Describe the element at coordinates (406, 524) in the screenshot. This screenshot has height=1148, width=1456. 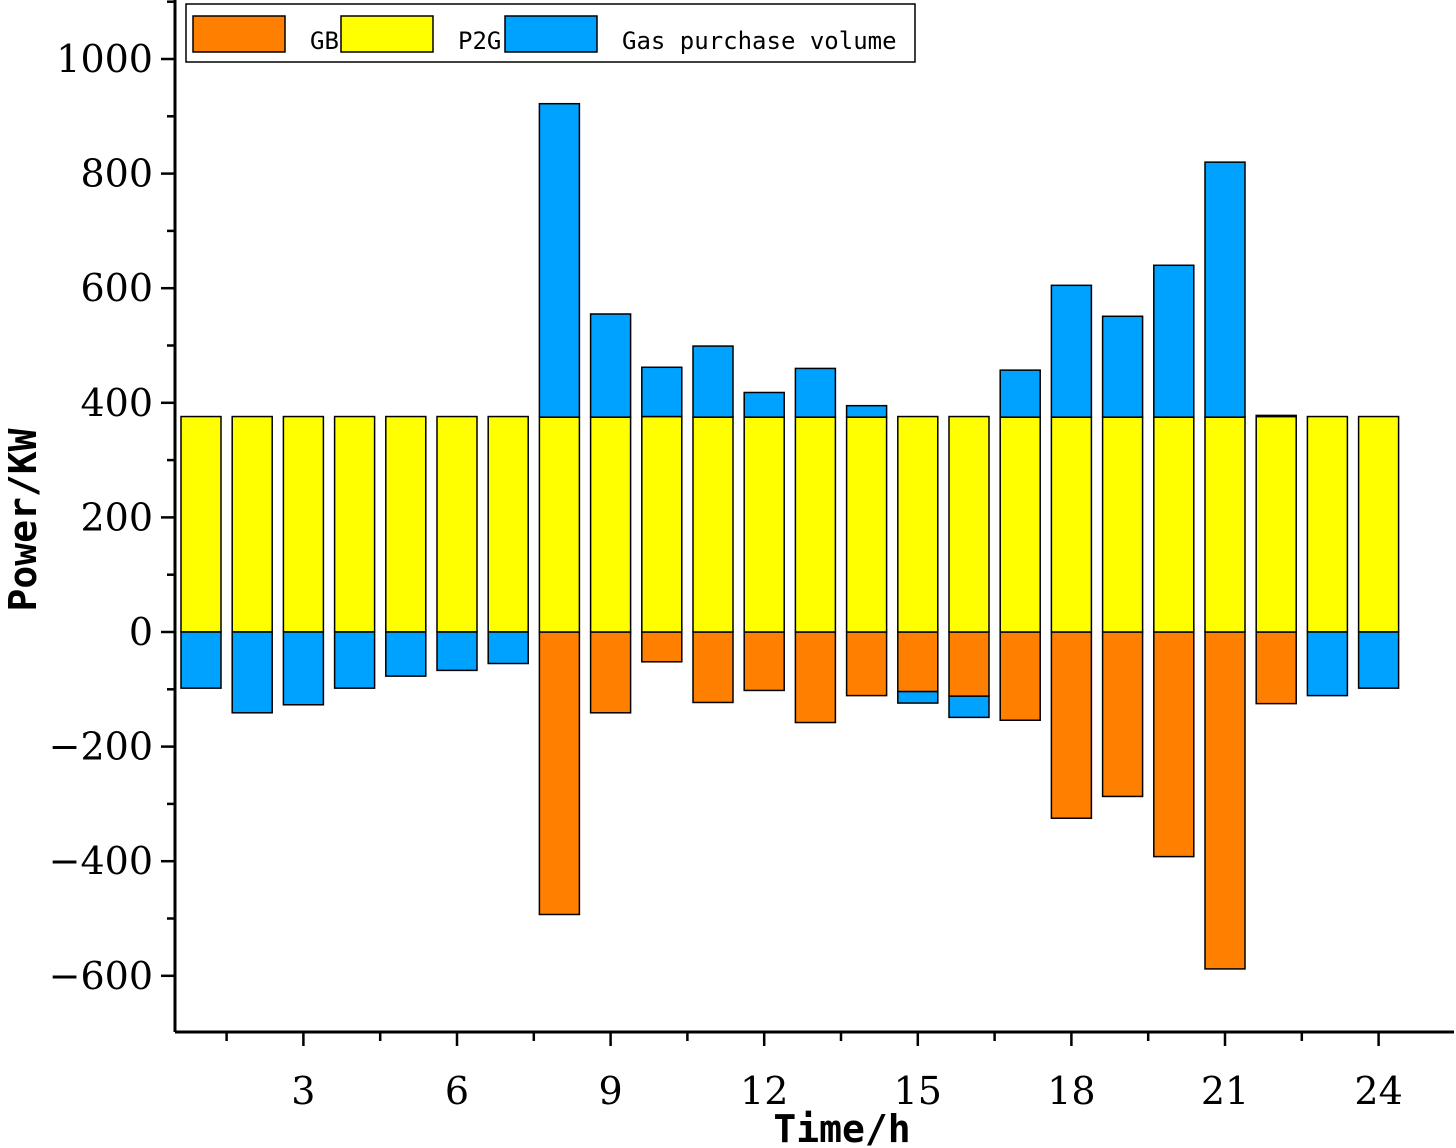
I see `bar-p2g-t5` at that location.